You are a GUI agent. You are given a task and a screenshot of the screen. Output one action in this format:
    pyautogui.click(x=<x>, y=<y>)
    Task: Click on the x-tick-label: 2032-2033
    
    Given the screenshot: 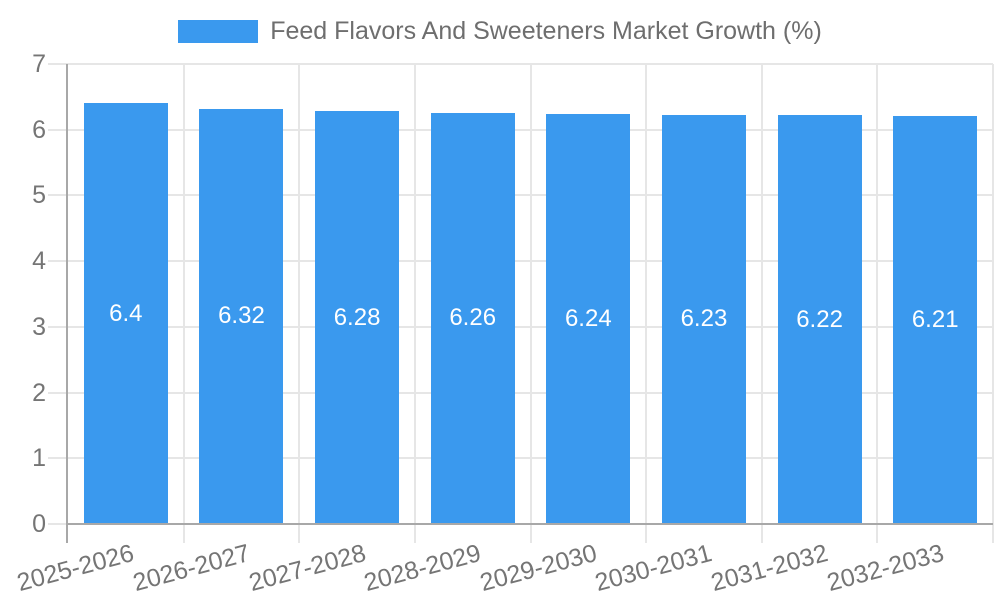 What is the action you would take?
    pyautogui.click(x=885, y=568)
    